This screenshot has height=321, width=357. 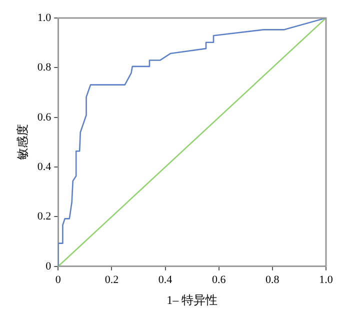 What do you see at coordinates (165, 280) in the screenshot?
I see `x-tick-label: 0.4` at bounding box center [165, 280].